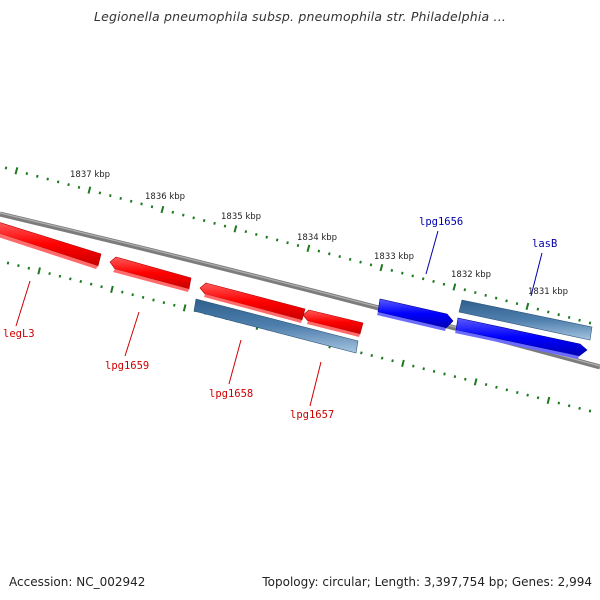 This screenshot has height=600, width=600. Describe the element at coordinates (23, 303) in the screenshot. I see `leader-line-legL3` at that location.